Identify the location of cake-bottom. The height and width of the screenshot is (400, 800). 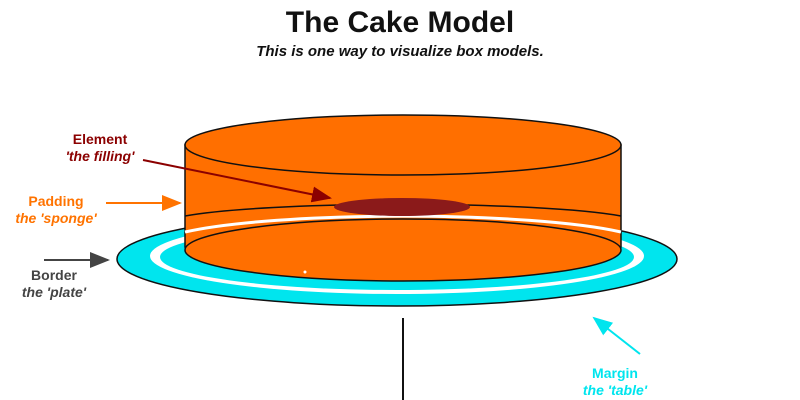
(403, 250).